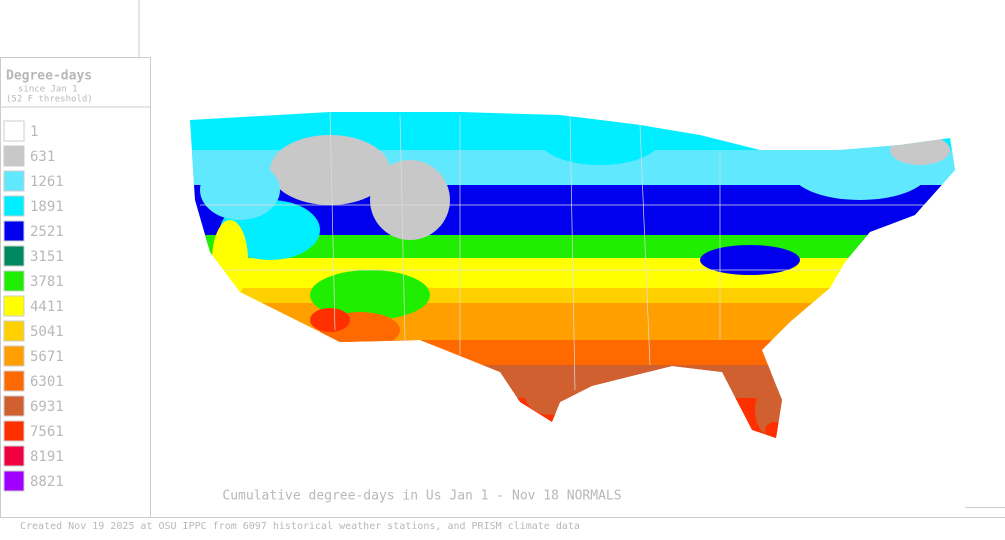 The height and width of the screenshot is (540, 1005). Describe the element at coordinates (47, 382) in the screenshot. I see `legend-label: 6301` at that location.